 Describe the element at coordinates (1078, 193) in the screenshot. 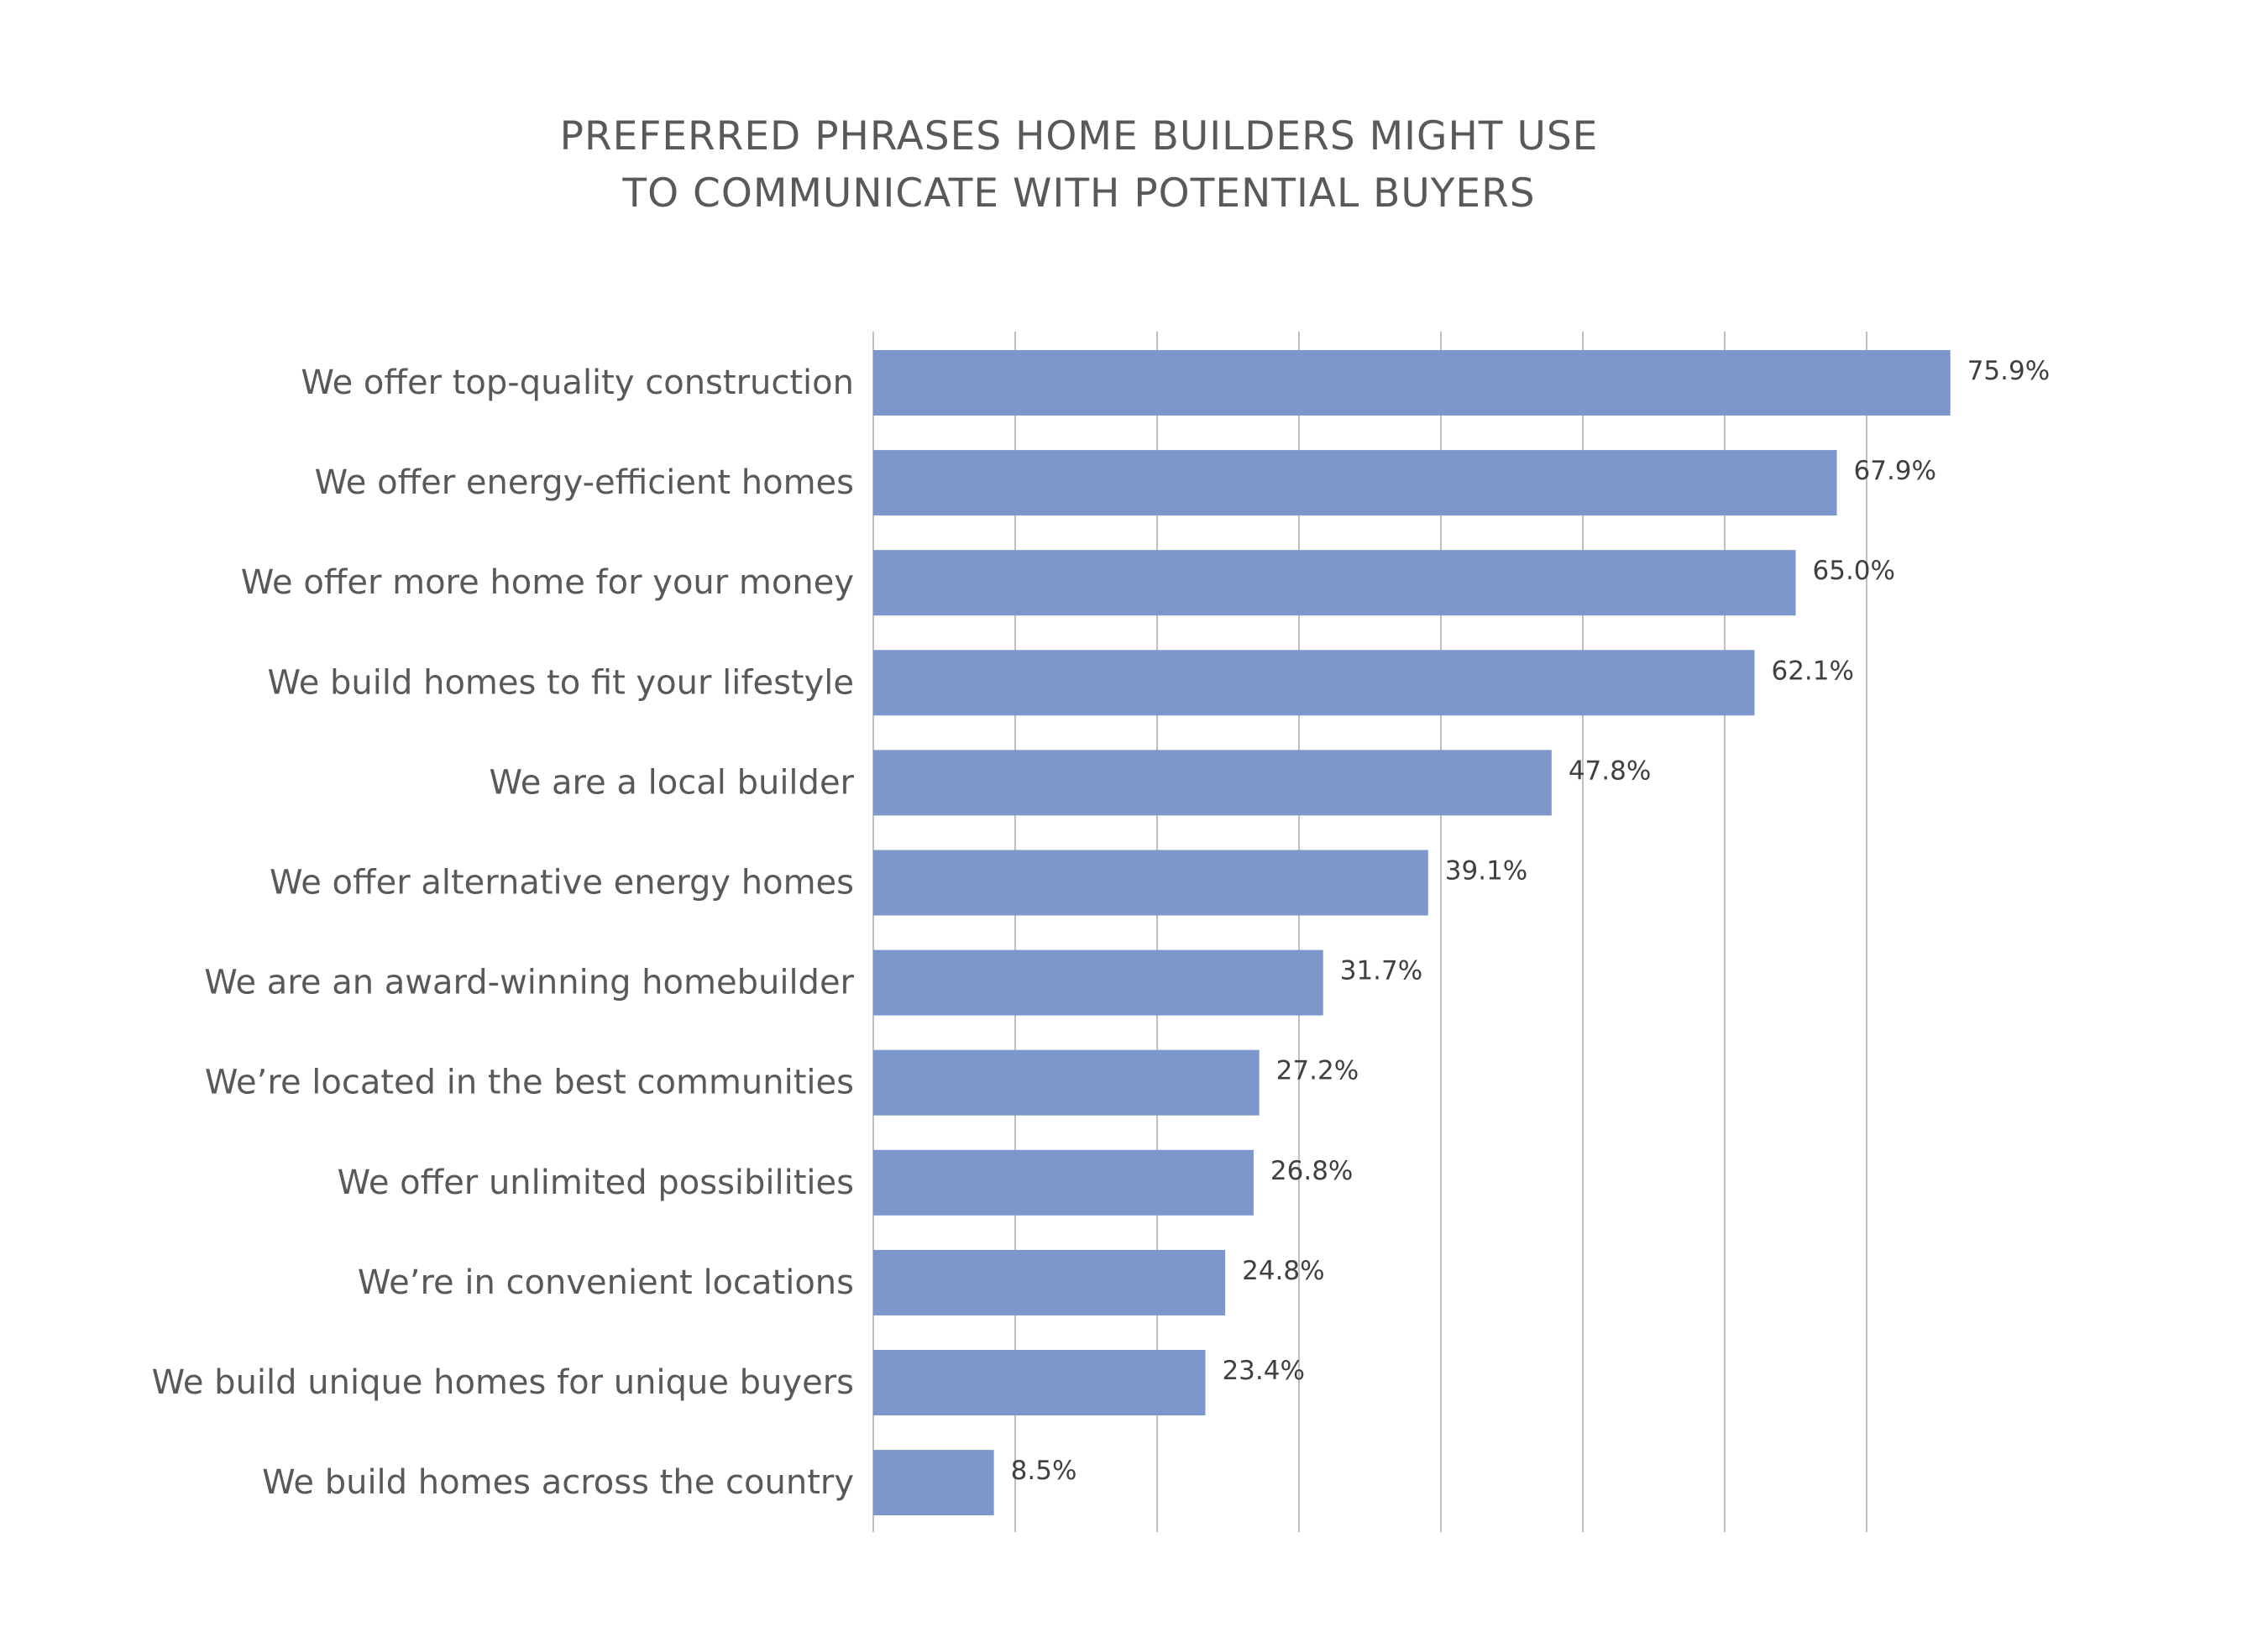

I see `chart-title-line-2: TO COMMUNICATE WITH POTENTIAL BUYERS` at that location.